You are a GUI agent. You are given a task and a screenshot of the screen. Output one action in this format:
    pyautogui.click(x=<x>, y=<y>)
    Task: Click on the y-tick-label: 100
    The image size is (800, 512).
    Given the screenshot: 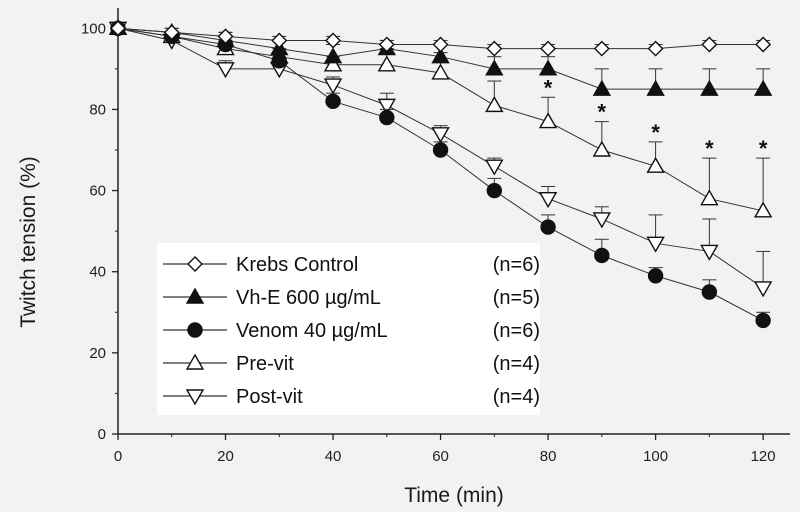 What is the action you would take?
    pyautogui.click(x=93, y=28)
    